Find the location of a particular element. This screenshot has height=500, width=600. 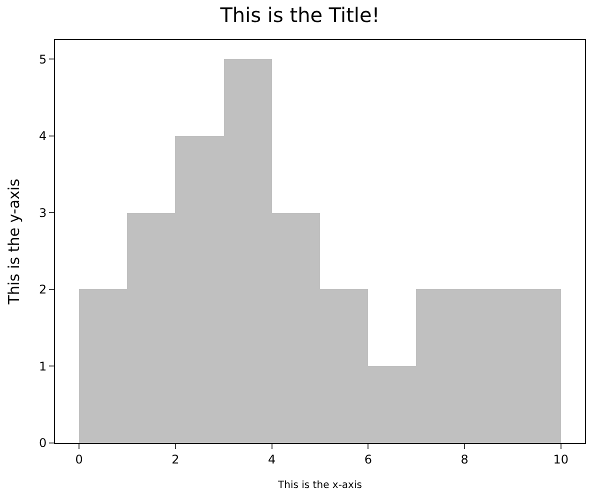

y-tick-label: 1 is located at coordinates (42, 366).